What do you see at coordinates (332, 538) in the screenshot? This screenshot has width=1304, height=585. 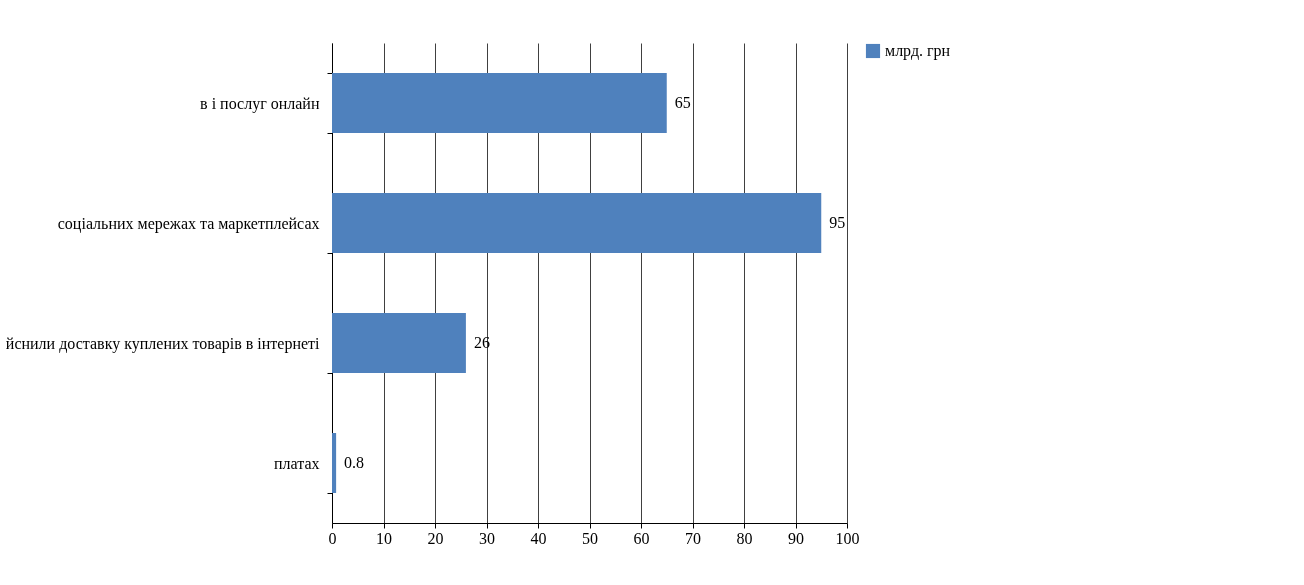 I see `x-tick-label: 0` at bounding box center [332, 538].